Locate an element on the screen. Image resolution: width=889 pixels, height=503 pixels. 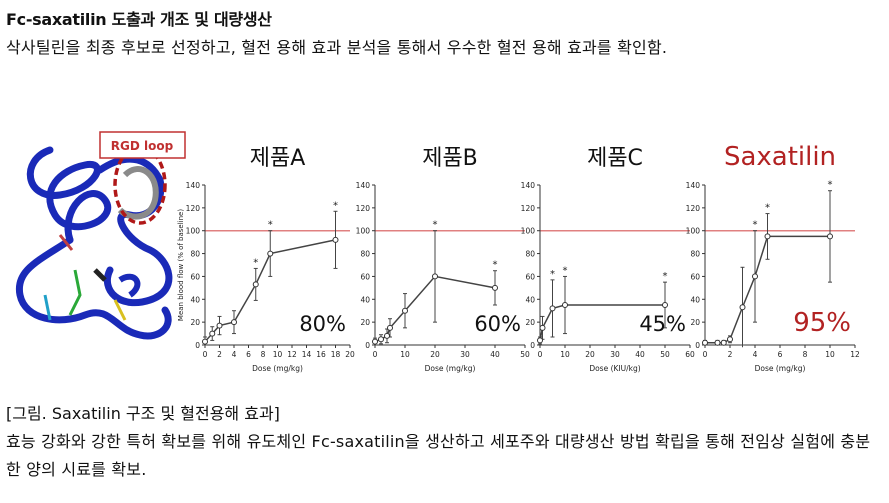
rgd-loop-label-box is located at coordinates (142, 145).